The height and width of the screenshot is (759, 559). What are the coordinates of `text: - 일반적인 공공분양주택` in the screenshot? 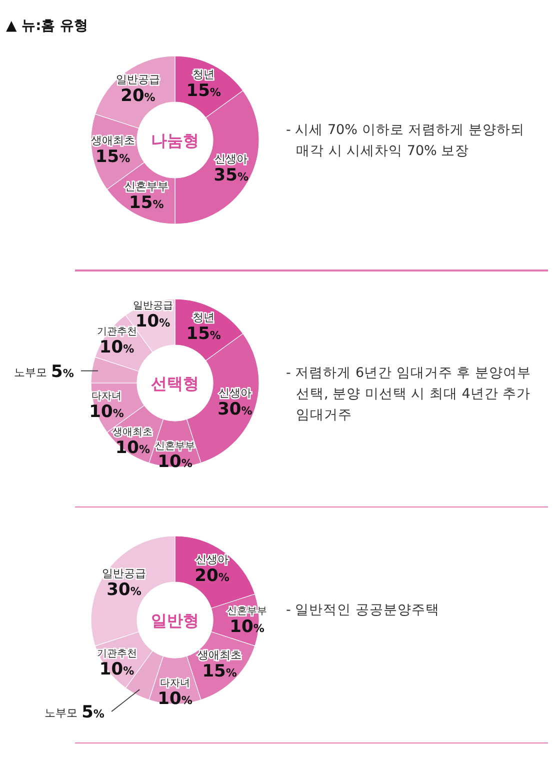 It's located at (363, 610).